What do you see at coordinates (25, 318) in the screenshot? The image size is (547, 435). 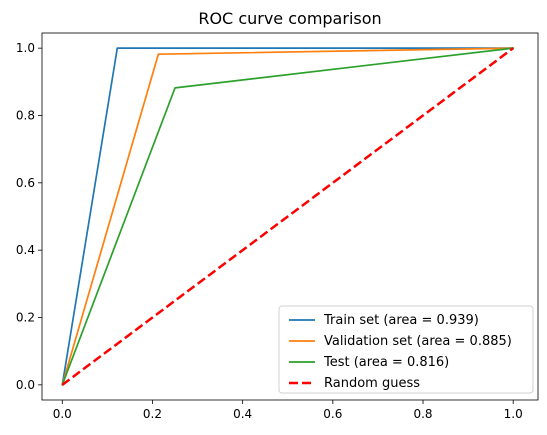 I see `y-tick-label: 0.2` at bounding box center [25, 318].